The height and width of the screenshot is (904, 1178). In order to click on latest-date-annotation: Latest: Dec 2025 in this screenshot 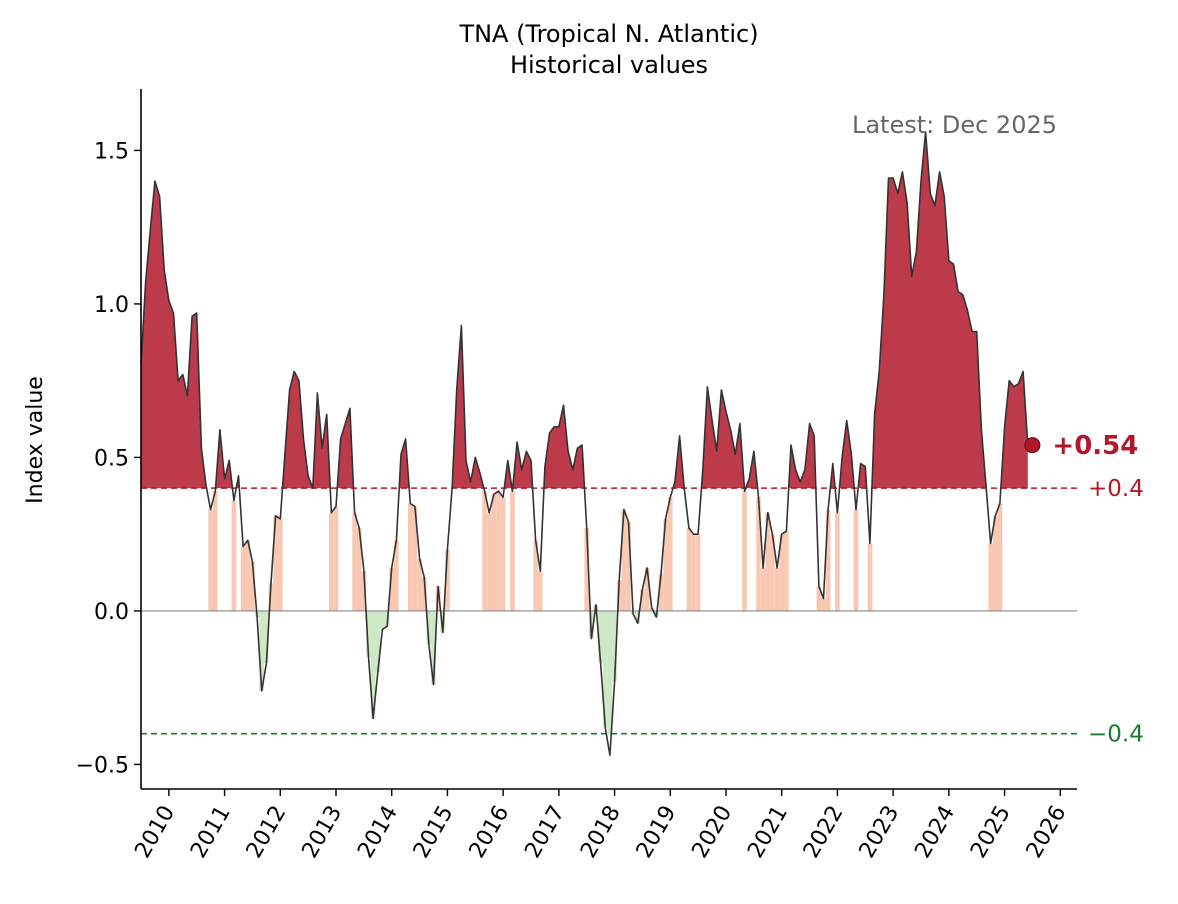, I will do `click(954, 125)`.